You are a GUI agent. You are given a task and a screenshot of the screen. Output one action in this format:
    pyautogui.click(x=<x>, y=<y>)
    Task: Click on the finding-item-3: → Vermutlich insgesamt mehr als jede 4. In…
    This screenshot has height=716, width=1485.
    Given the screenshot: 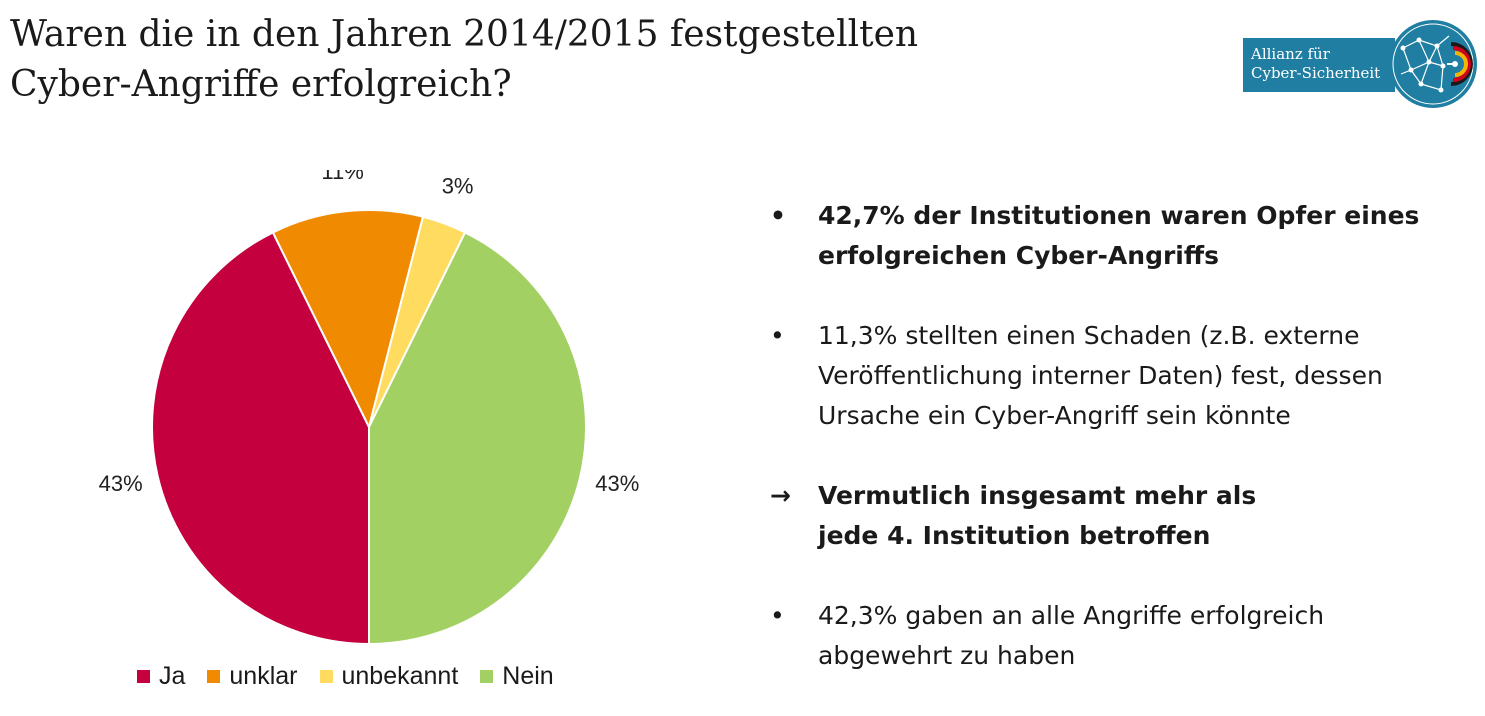 What is the action you would take?
    pyautogui.click(x=1120, y=516)
    